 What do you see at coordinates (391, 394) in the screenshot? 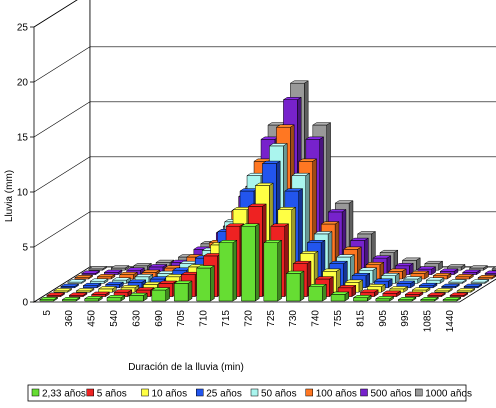
I see `legend-label: 500 años` at bounding box center [391, 394].